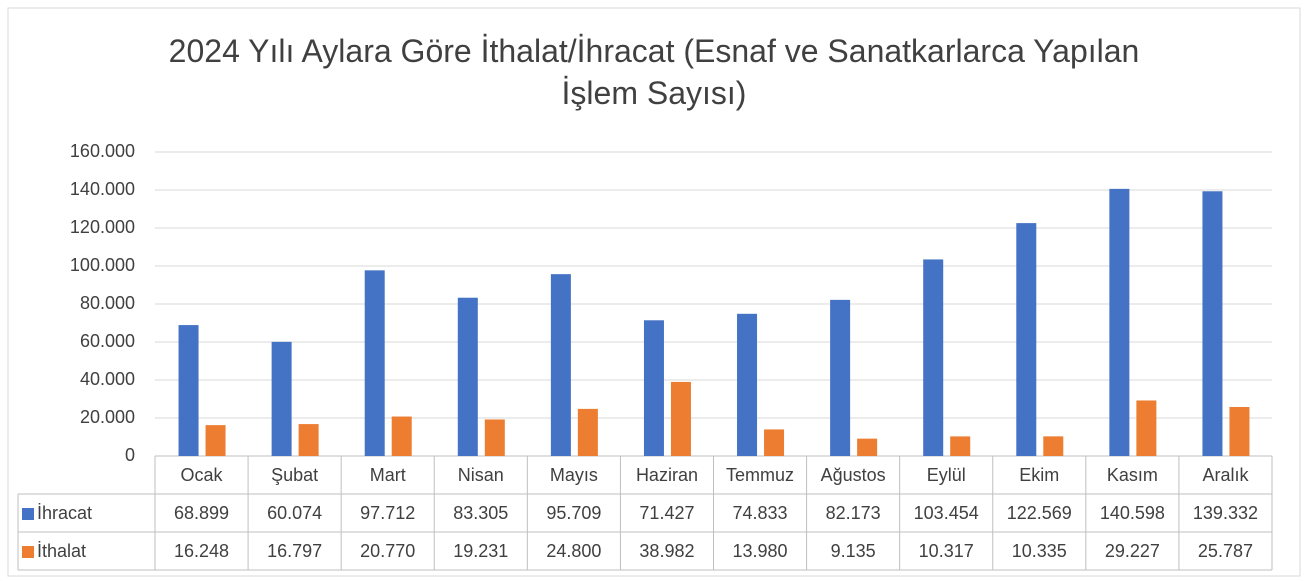  Describe the element at coordinates (201, 513) in the screenshot. I see `table-value: 68.899` at that location.